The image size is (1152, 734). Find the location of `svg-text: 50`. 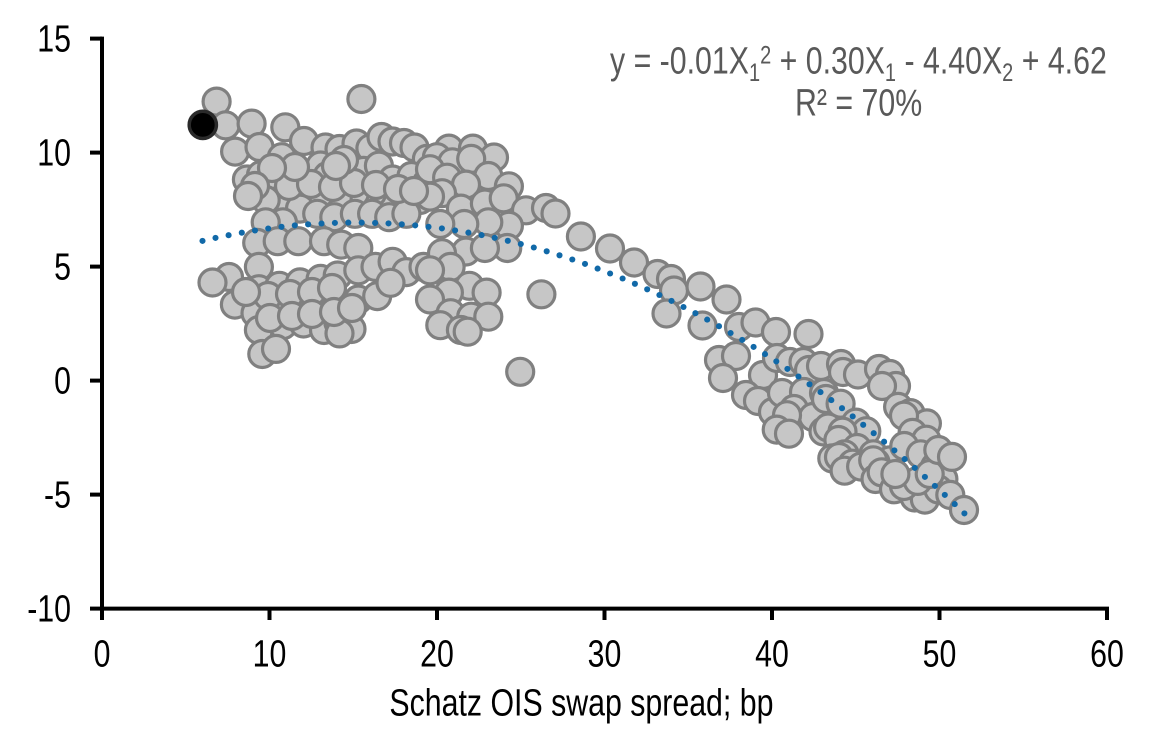

svg-text: 50 is located at coordinates (940, 654).